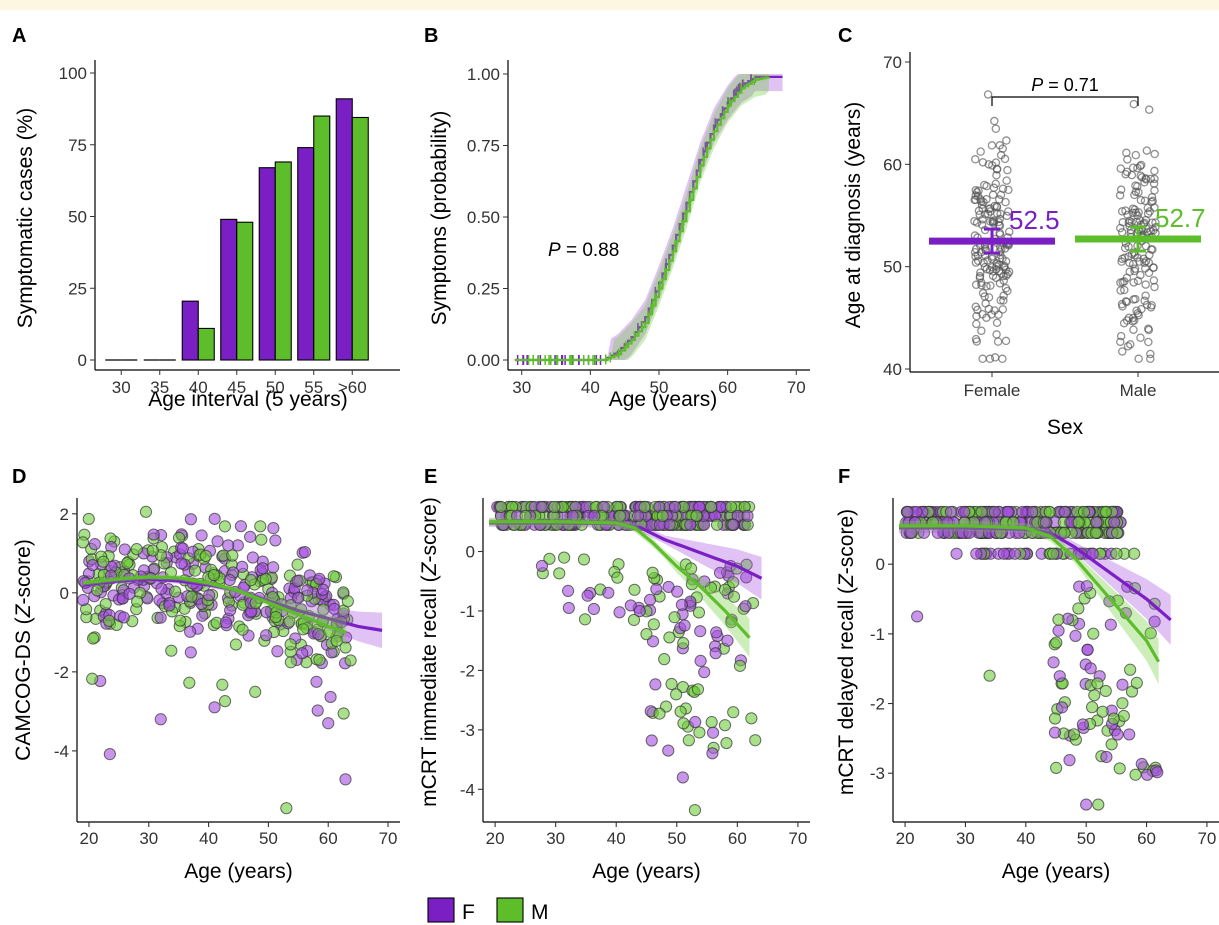  I want to click on y-tick-label-E: -2, so click(467, 670).